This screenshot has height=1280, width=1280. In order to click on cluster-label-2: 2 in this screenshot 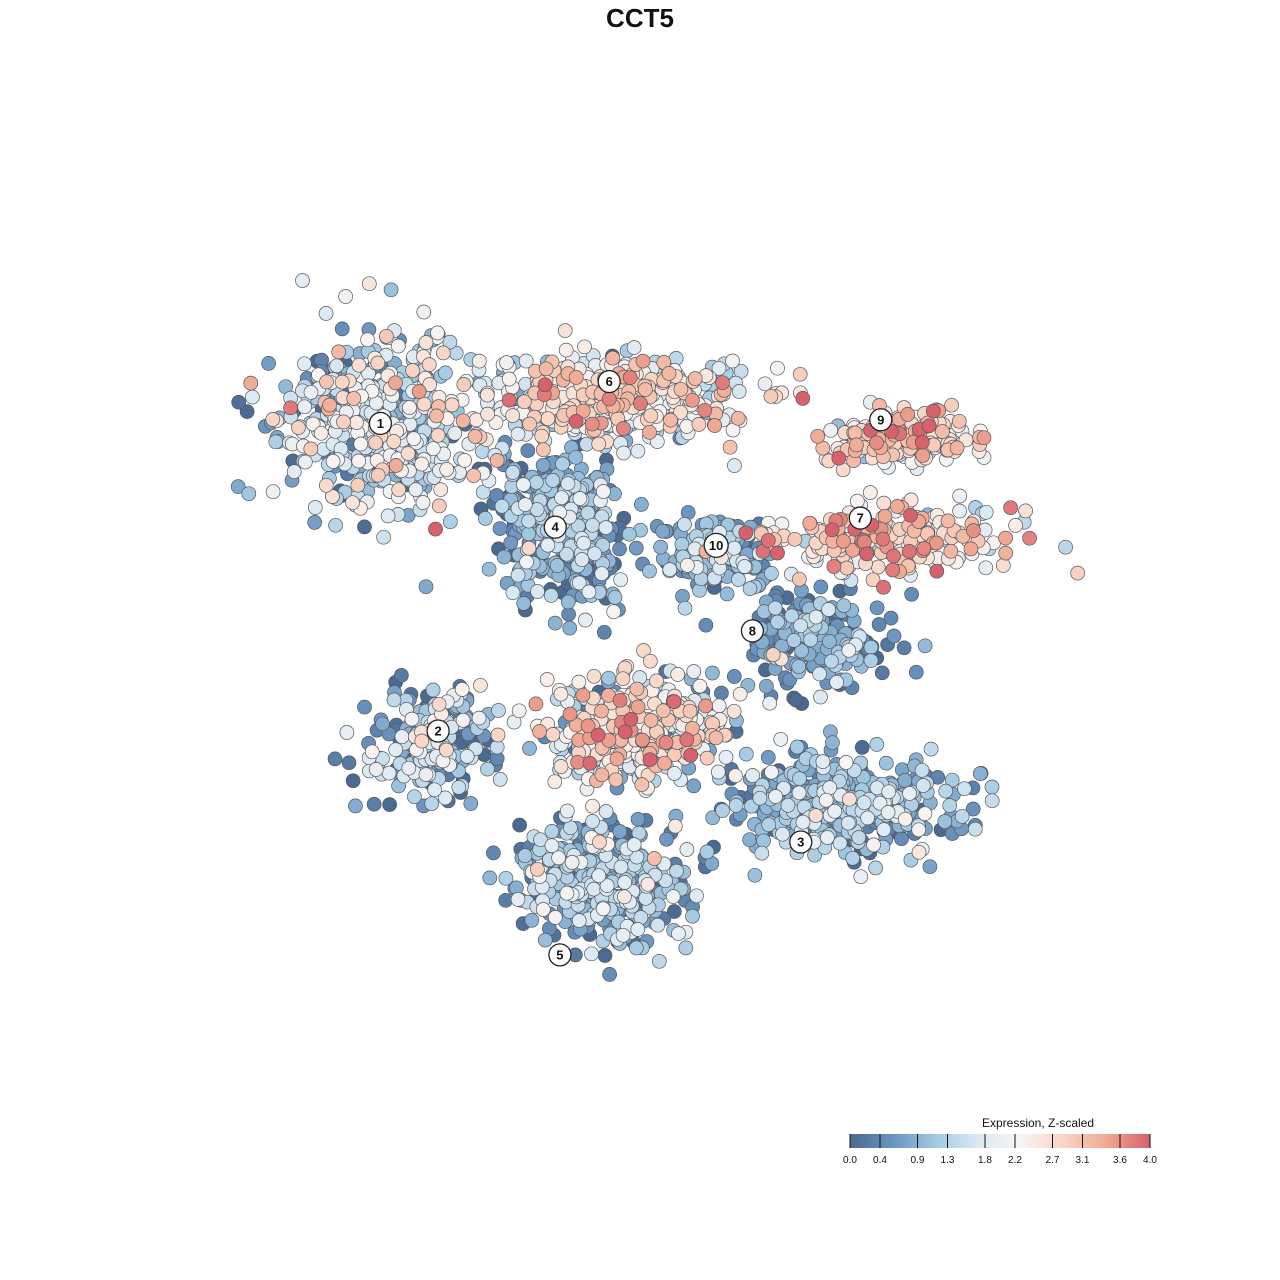, I will do `click(438, 731)`.